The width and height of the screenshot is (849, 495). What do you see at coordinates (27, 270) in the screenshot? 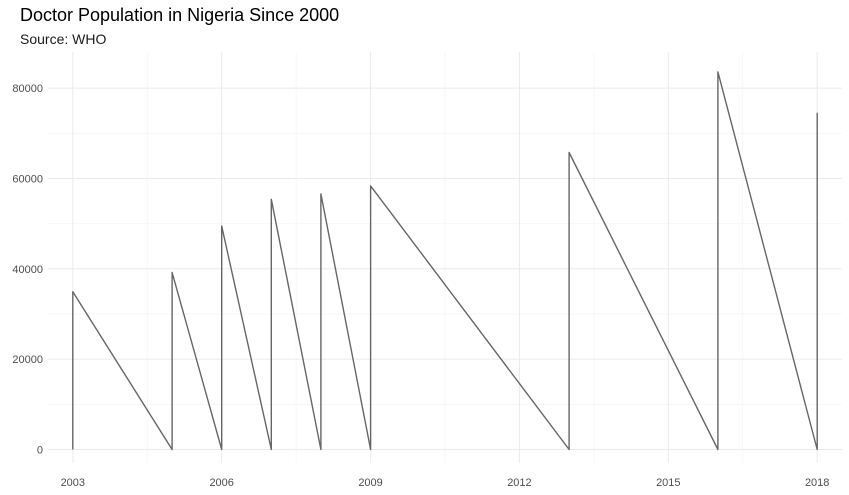
I see `y-tick-label: 40000` at bounding box center [27, 270].